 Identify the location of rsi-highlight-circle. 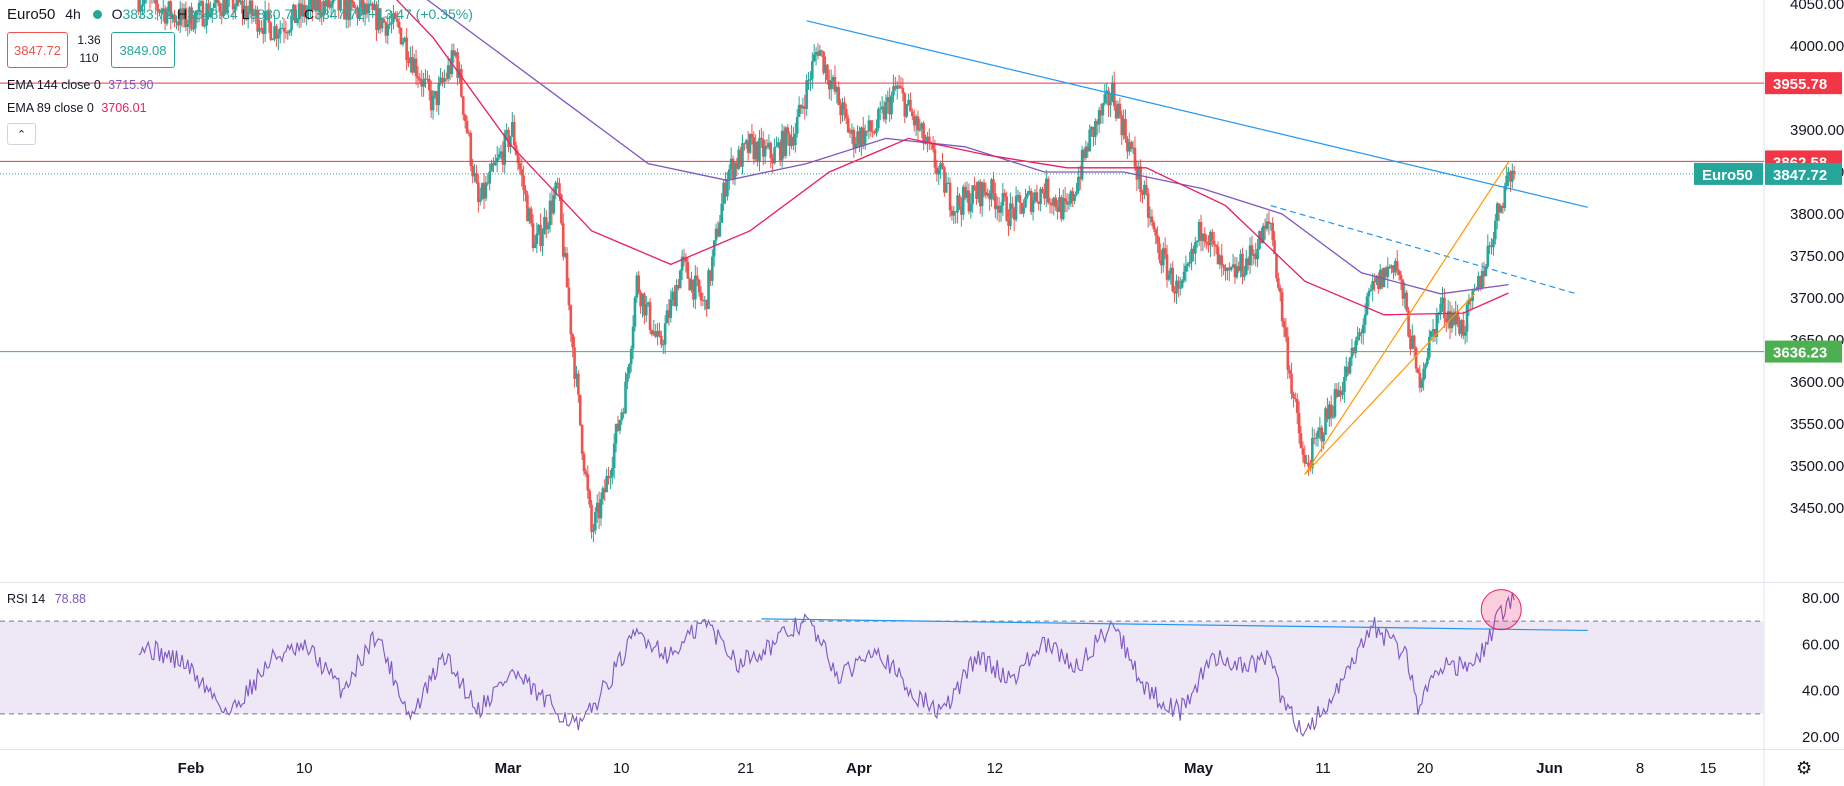
(1501, 610).